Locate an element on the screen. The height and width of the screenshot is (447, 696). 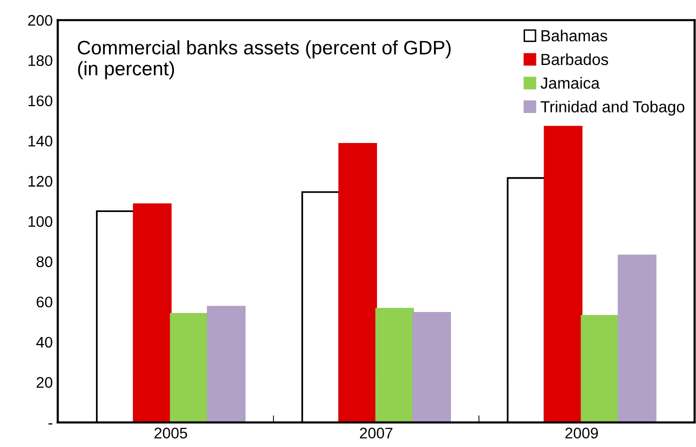
y-tick-label: 40 is located at coordinates (44, 342).